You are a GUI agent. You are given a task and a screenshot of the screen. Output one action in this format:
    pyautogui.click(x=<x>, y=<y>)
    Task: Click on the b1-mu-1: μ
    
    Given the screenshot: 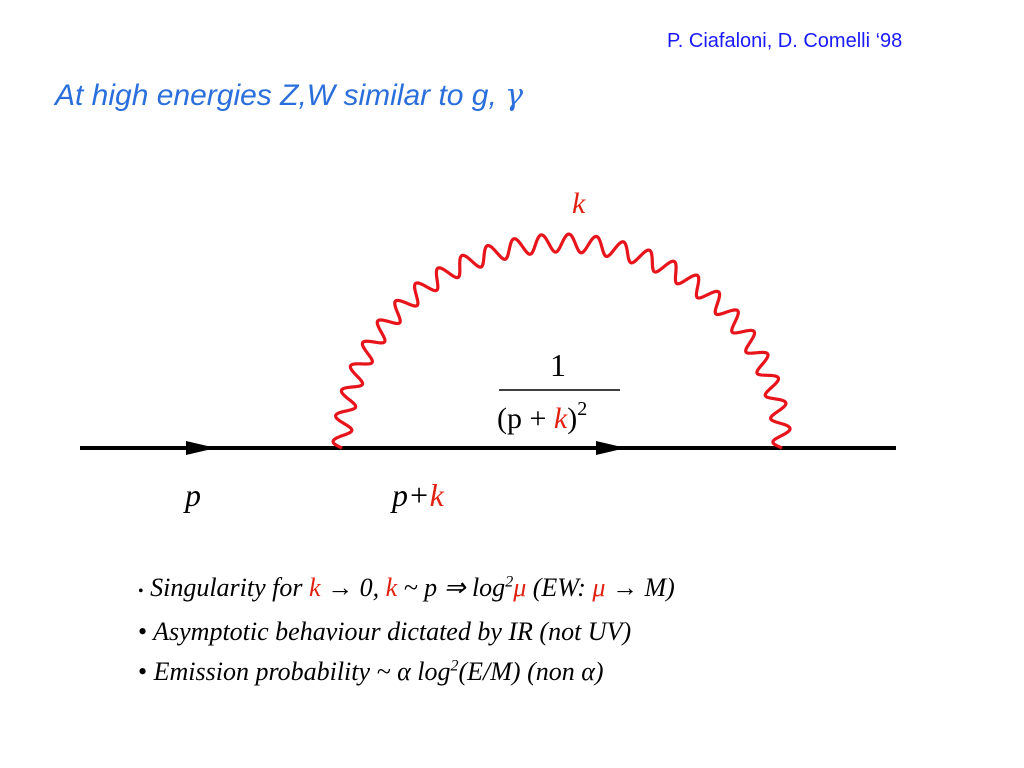 What is the action you would take?
    pyautogui.click(x=520, y=587)
    